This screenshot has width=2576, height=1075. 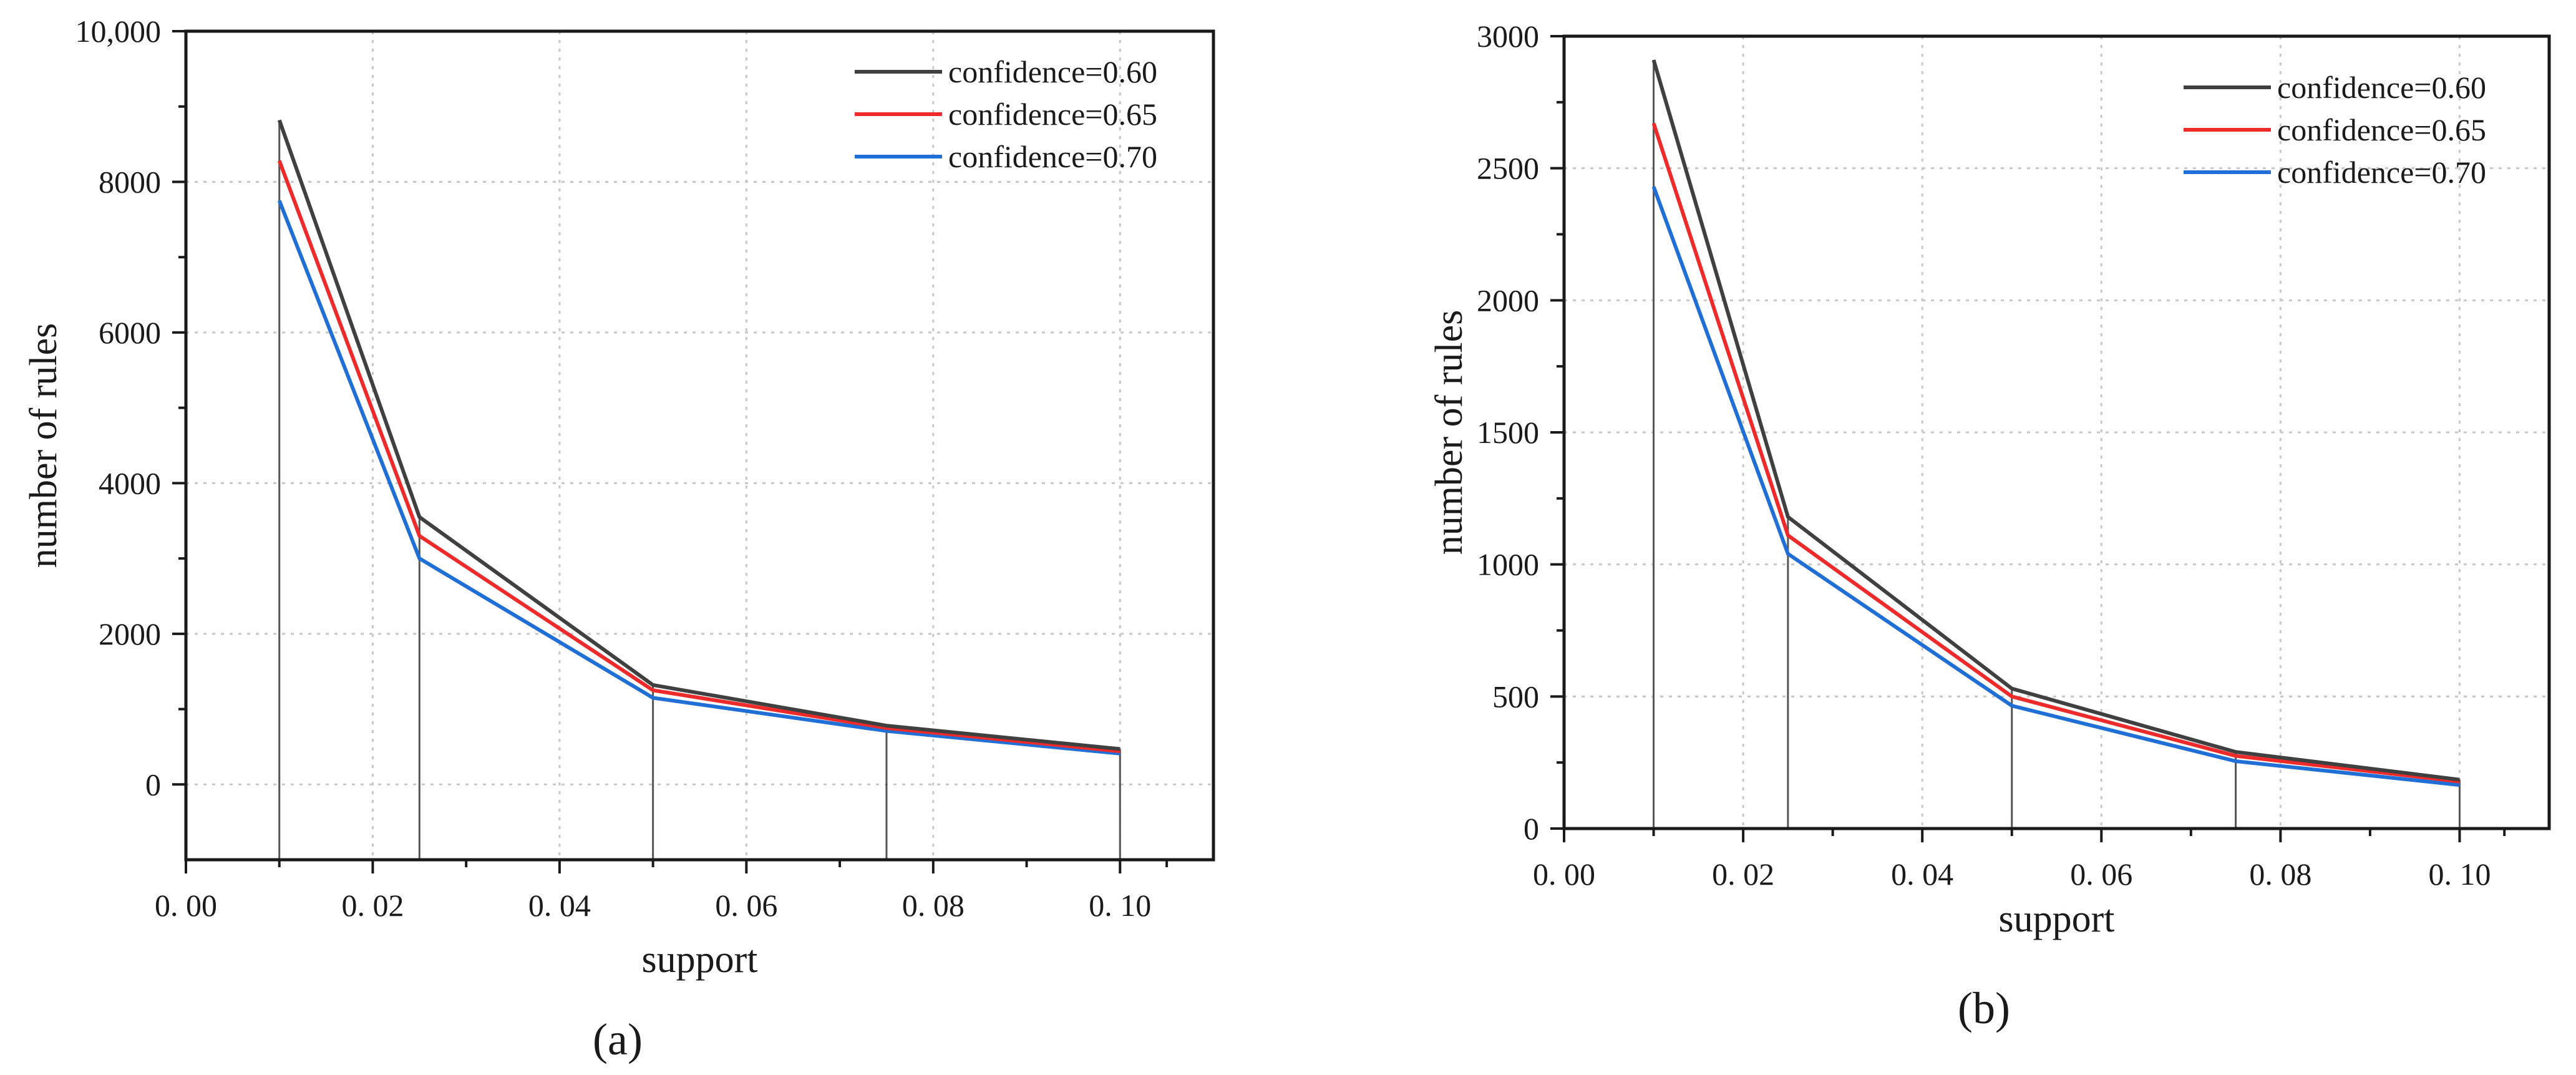 I want to click on y-tick-label: 3000, so click(x=1508, y=36).